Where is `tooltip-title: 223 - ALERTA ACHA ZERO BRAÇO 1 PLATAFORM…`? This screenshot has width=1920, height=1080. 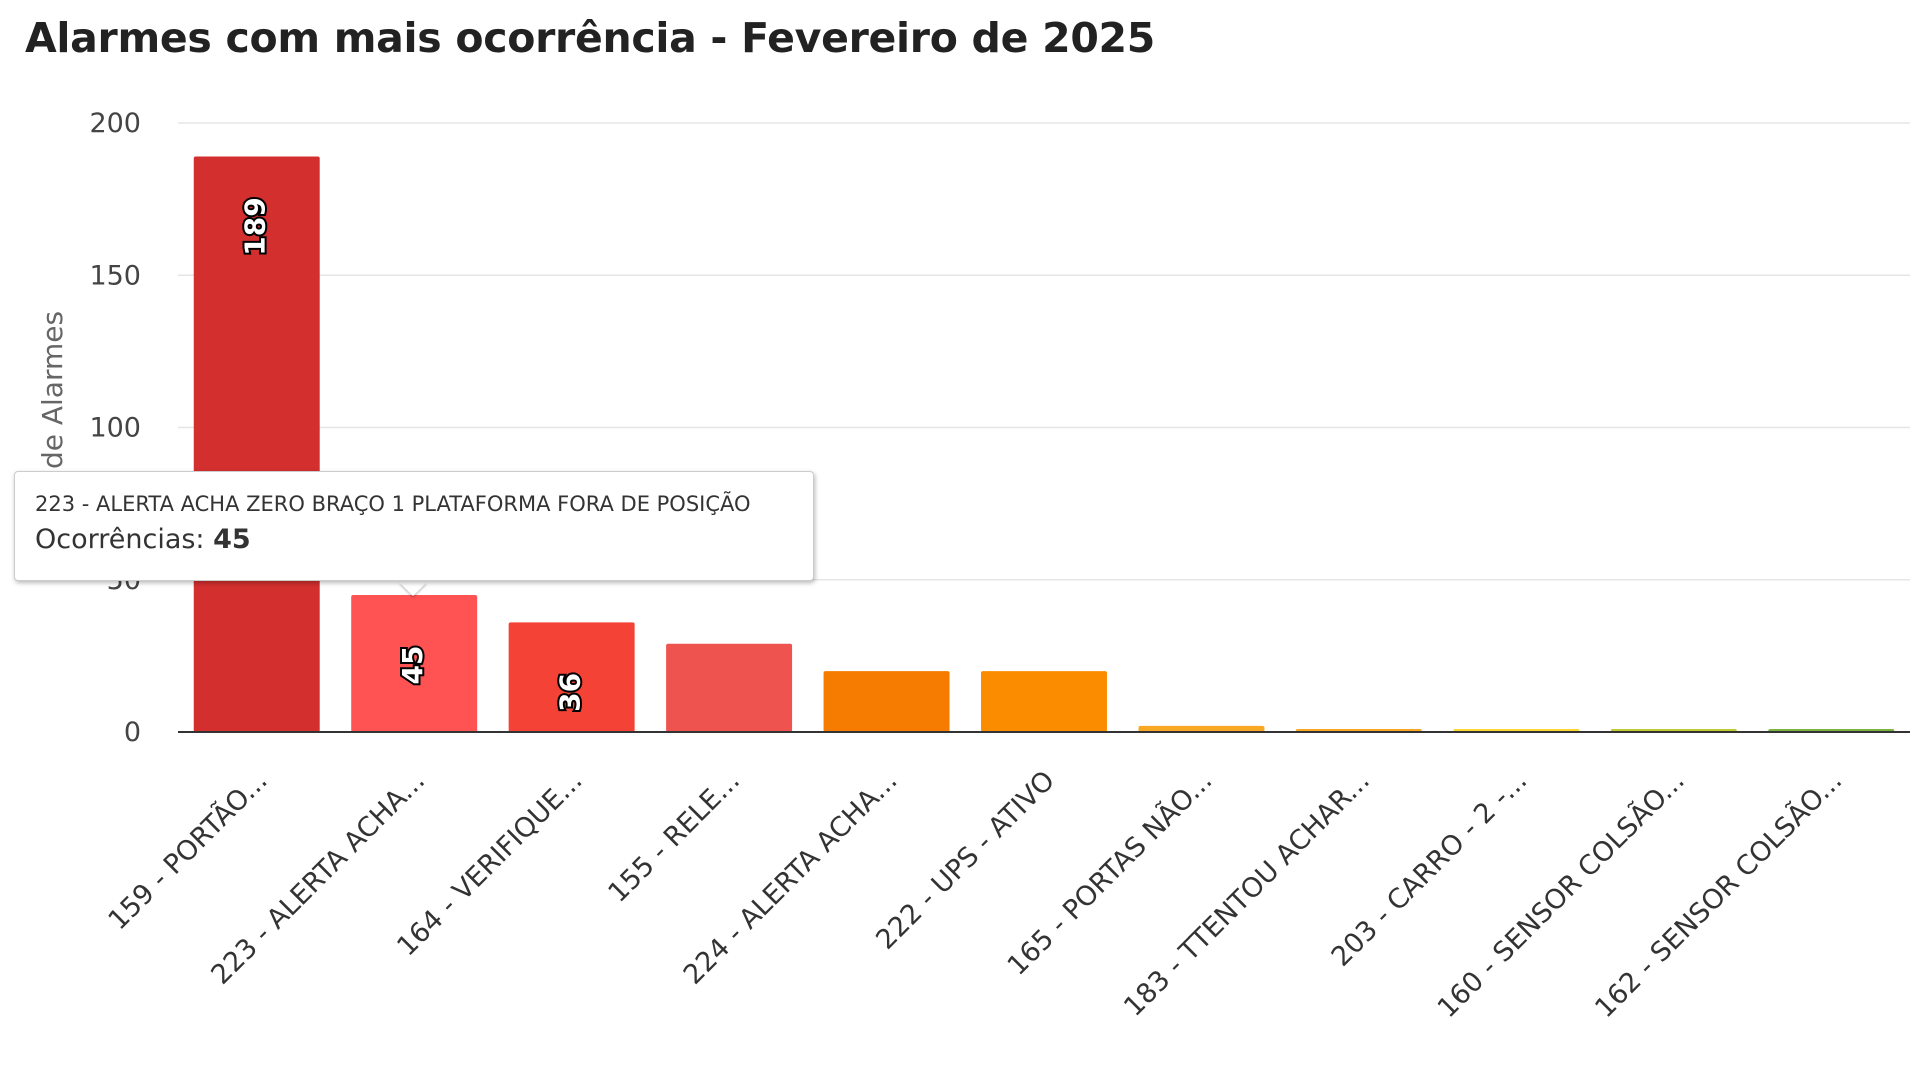
tooltip-title: 223 - ALERTA ACHA ZERO BRAÇO 1 PLATAFORM… is located at coordinates (393, 504).